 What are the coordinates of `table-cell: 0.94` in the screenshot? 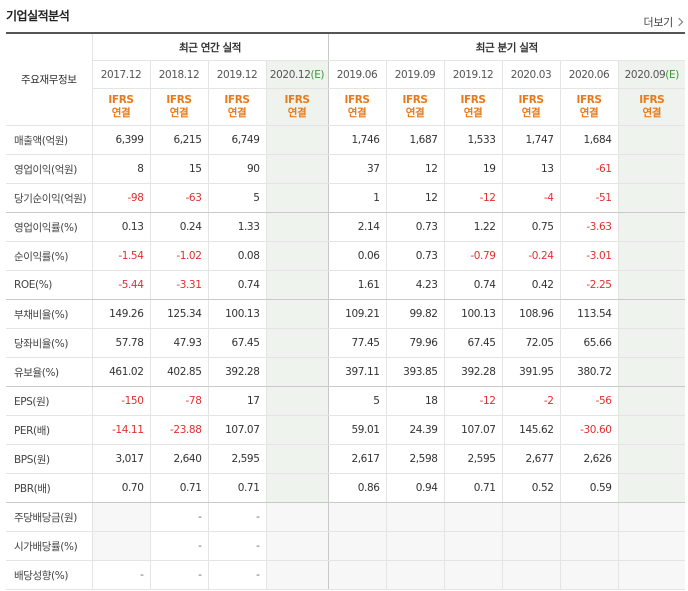 It's located at (415, 488).